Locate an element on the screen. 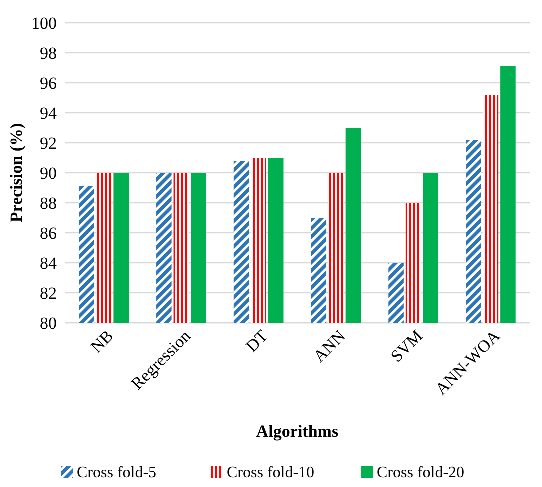 Image resolution: width=542 pixels, height=487 pixels. x-axis-title: Algorithms is located at coordinates (297, 431).